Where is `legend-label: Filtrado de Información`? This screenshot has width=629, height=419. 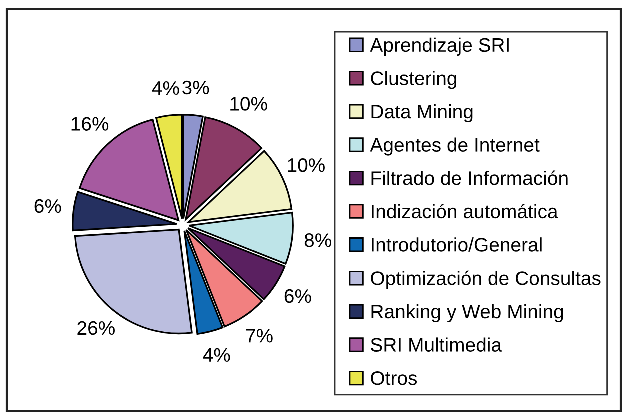 legend-label: Filtrado de Información is located at coordinates (470, 178).